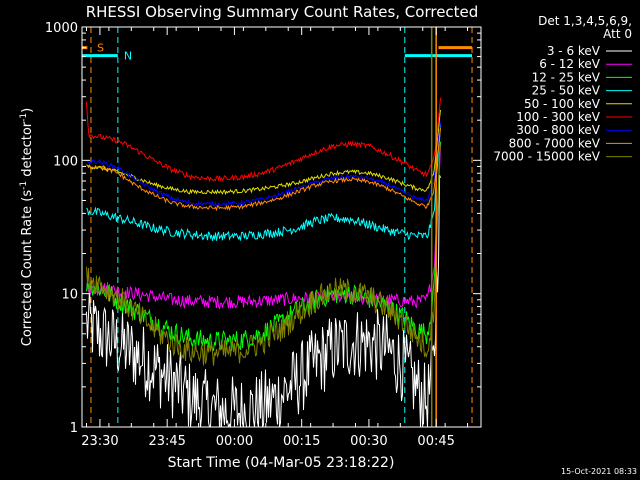 The image size is (640, 480). I want to click on x-axis-label: Start Time (04-Mar-05 23:18:22), so click(281, 463).